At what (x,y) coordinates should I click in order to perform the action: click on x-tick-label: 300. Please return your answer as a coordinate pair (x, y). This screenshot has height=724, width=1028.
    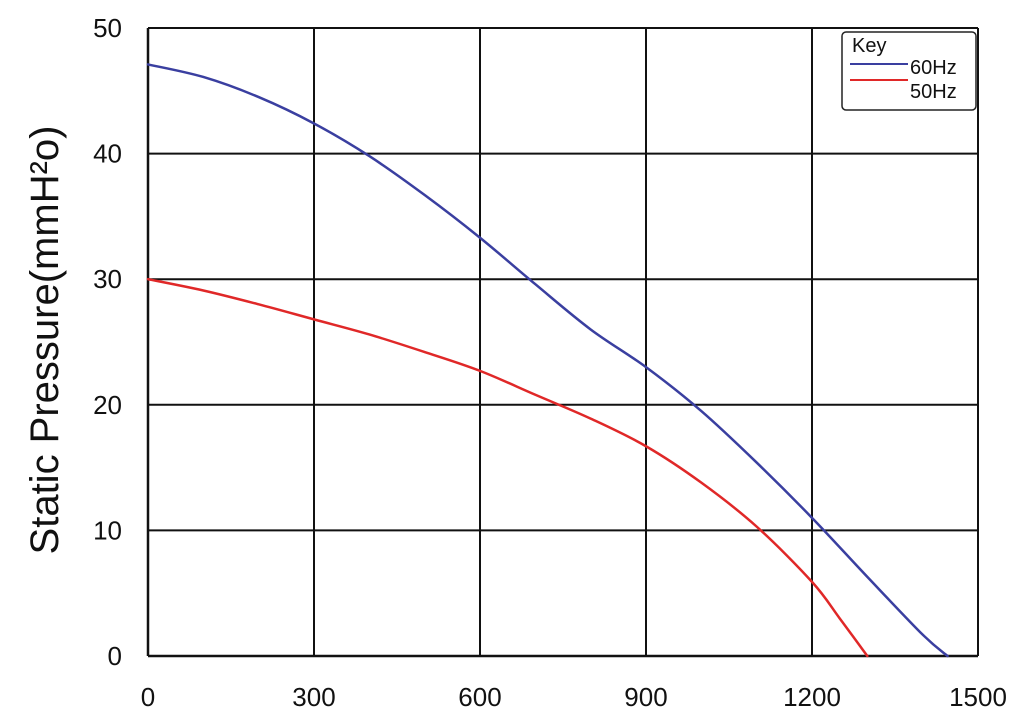
    Looking at the image, I should click on (313, 697).